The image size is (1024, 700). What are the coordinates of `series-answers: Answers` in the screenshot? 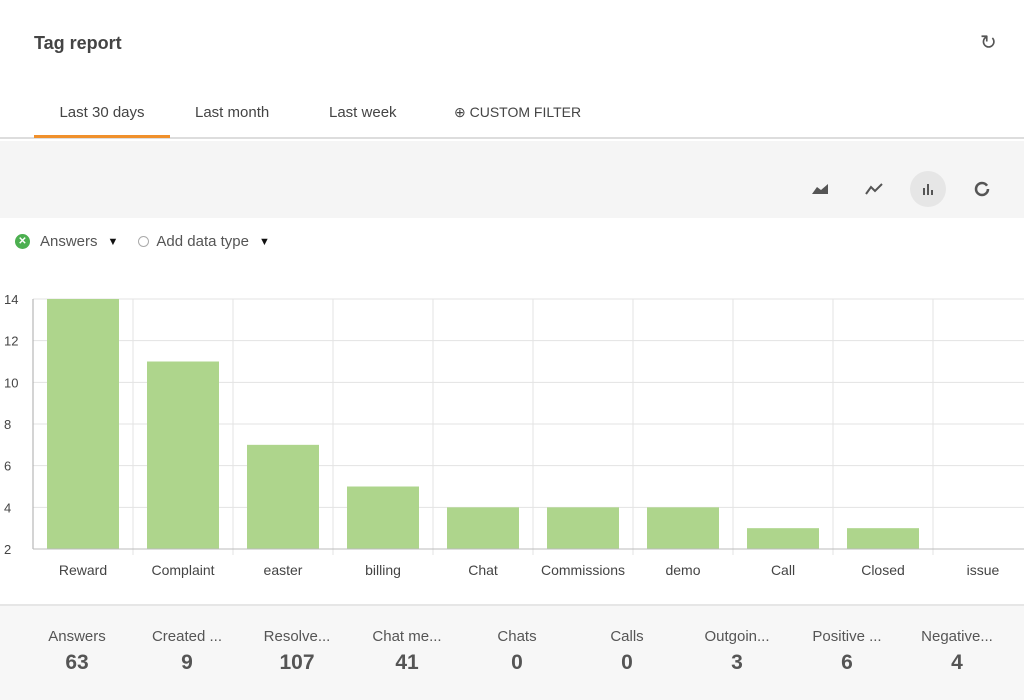 It's located at (69, 241).